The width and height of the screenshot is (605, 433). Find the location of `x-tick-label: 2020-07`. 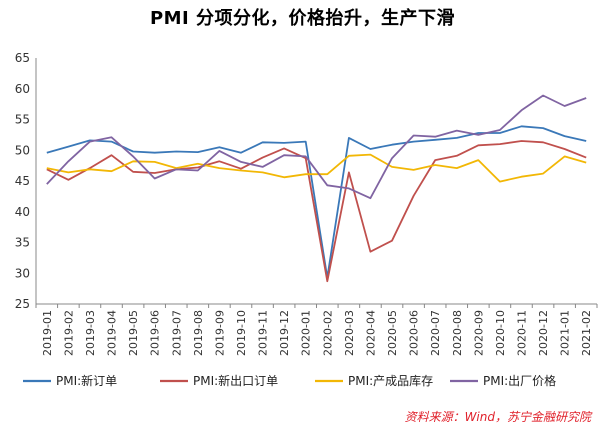

x-tick-label: 2020-07 is located at coordinates (435, 333).